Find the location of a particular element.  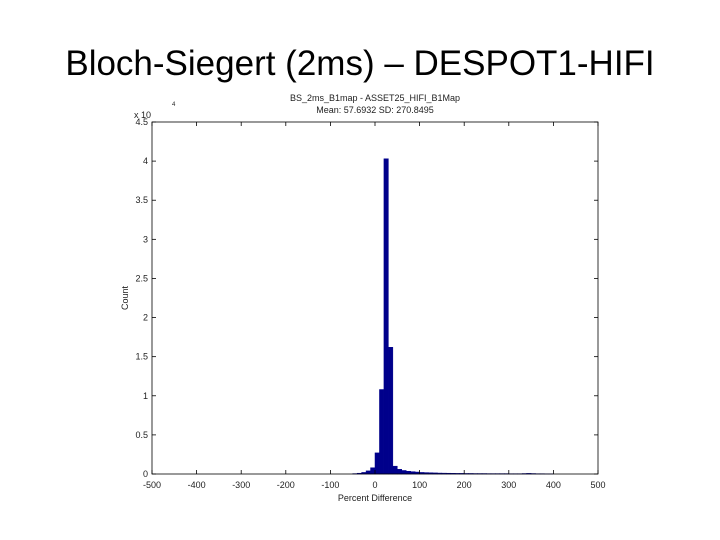

y-axis-label: Count is located at coordinates (125, 298).